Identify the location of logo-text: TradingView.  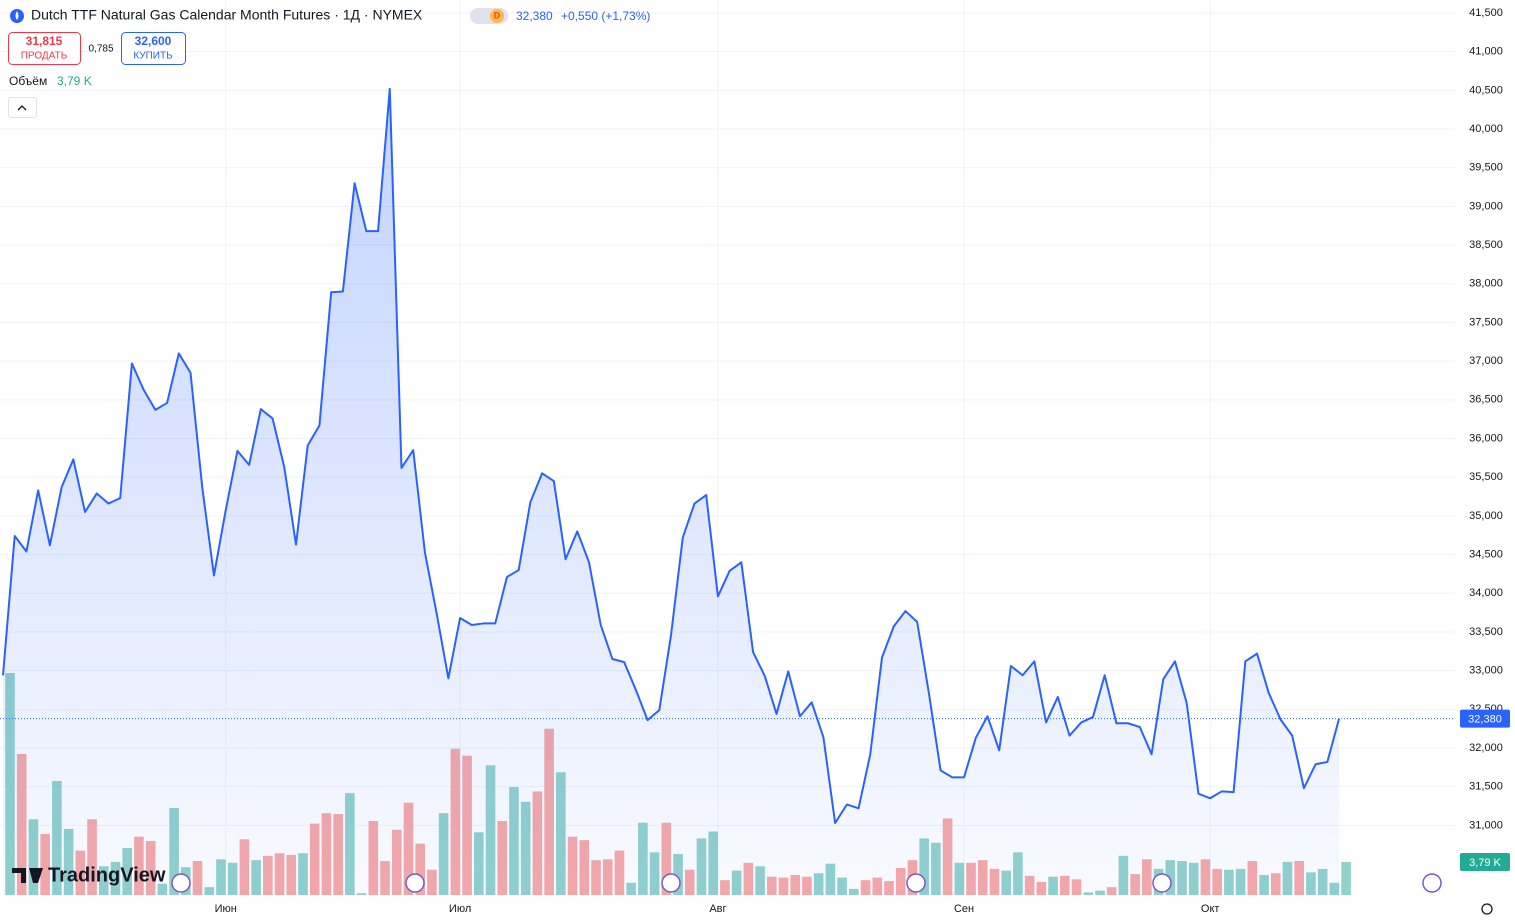
(107, 875).